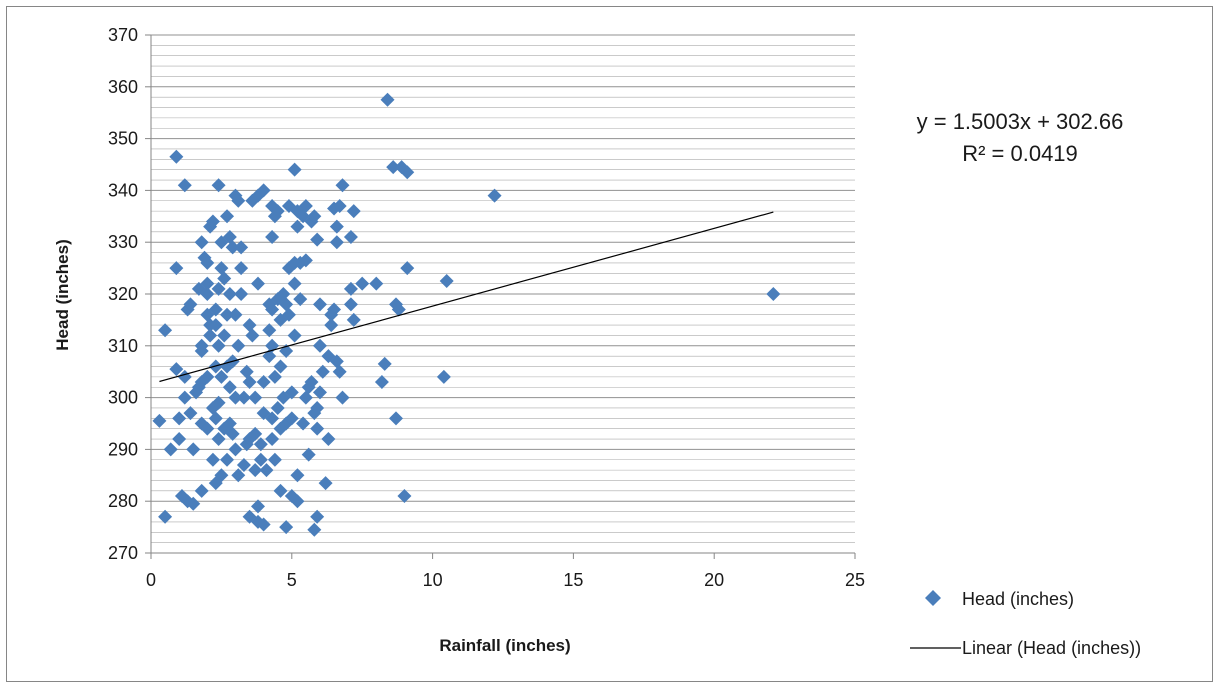  Describe the element at coordinates (123, 87) in the screenshot. I see `y-tick-label: 360` at that location.